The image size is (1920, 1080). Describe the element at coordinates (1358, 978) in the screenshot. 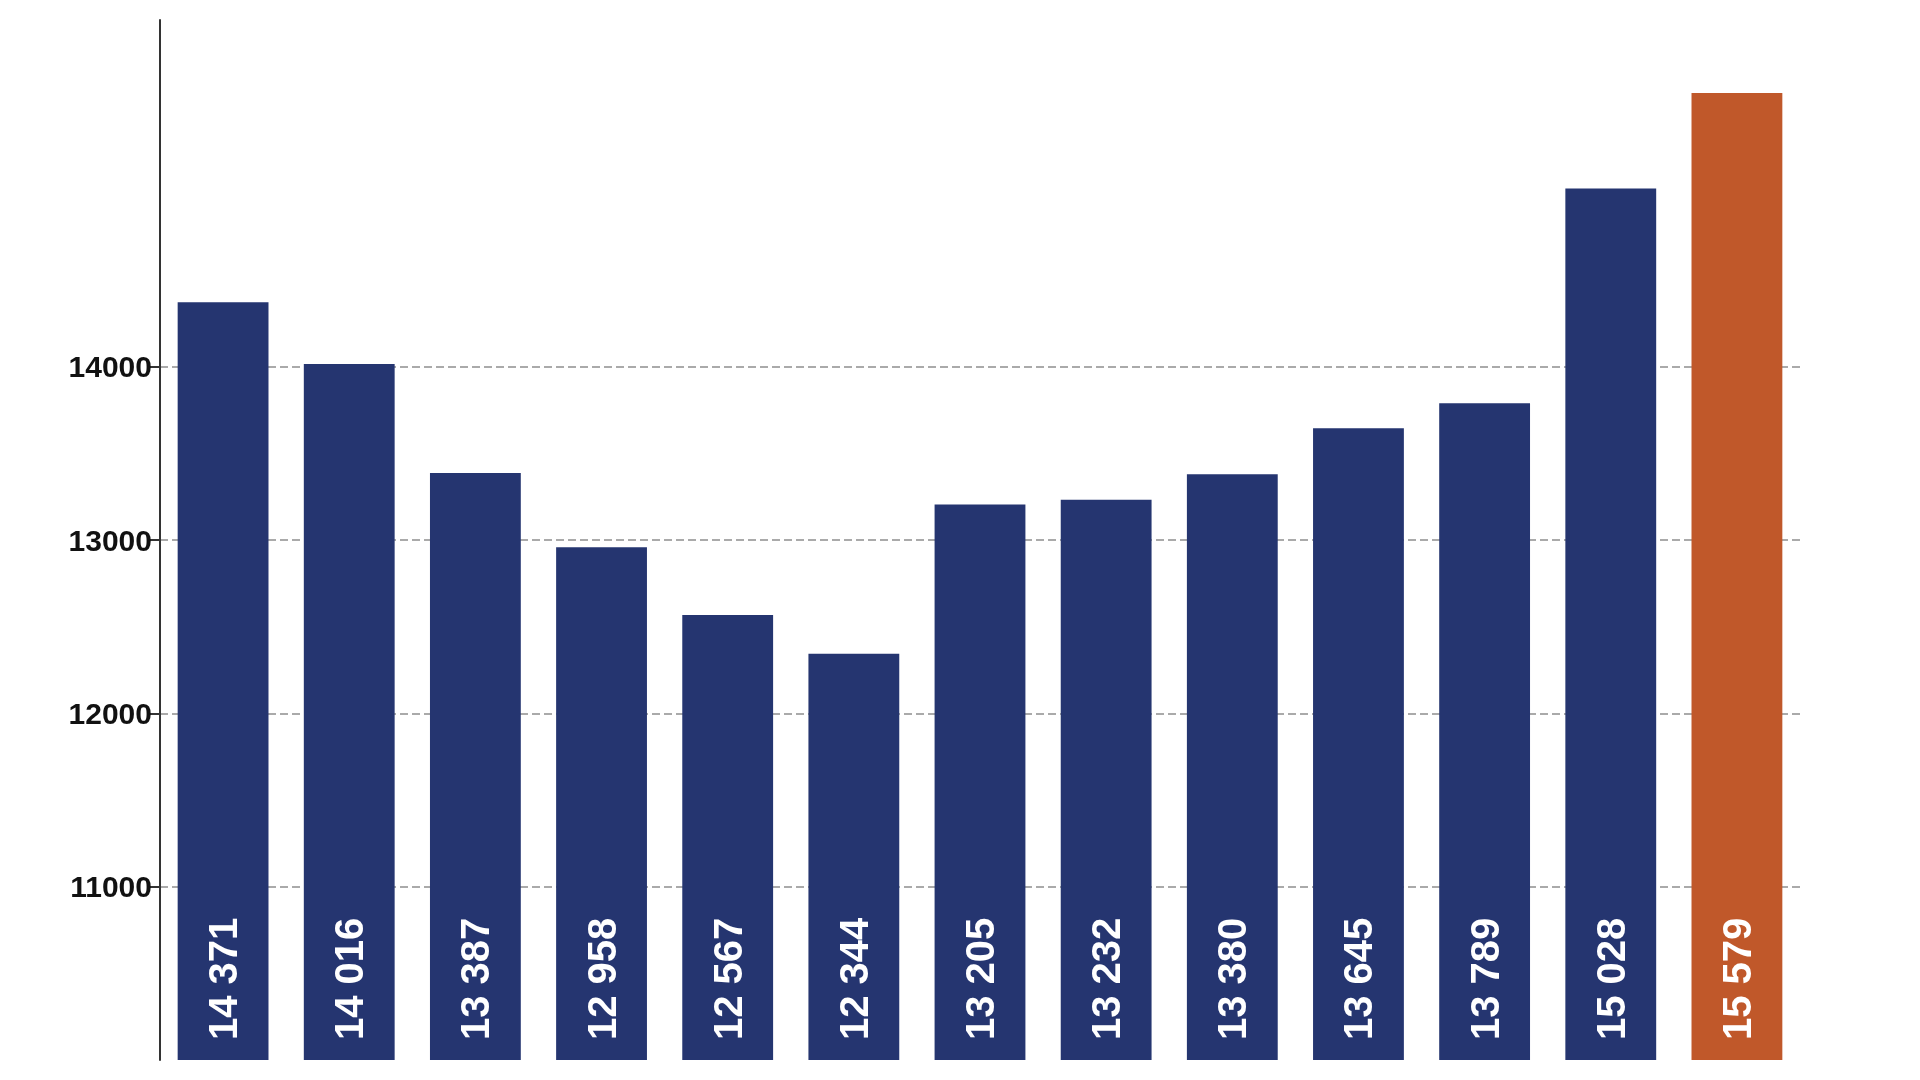

I see `data-label: 13 645` at that location.